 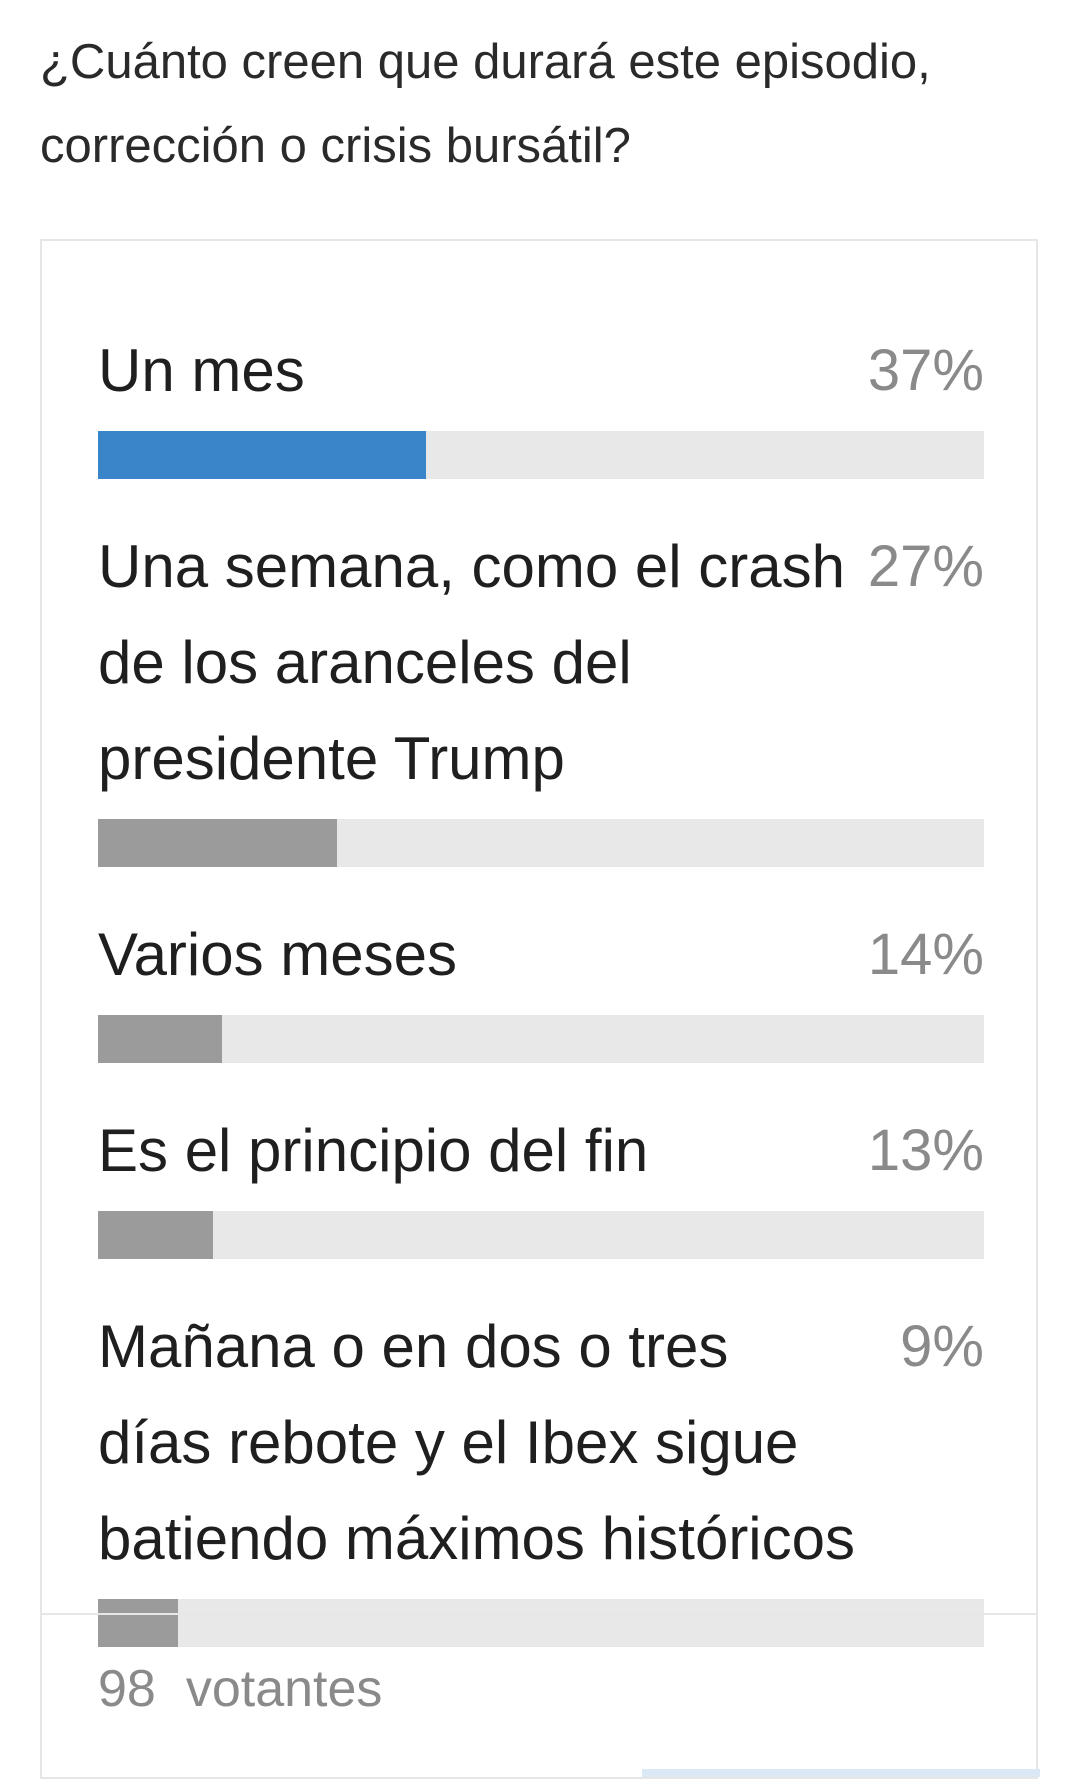 What do you see at coordinates (925, 1150) in the screenshot?
I see `poll-option-percent: 13%` at bounding box center [925, 1150].